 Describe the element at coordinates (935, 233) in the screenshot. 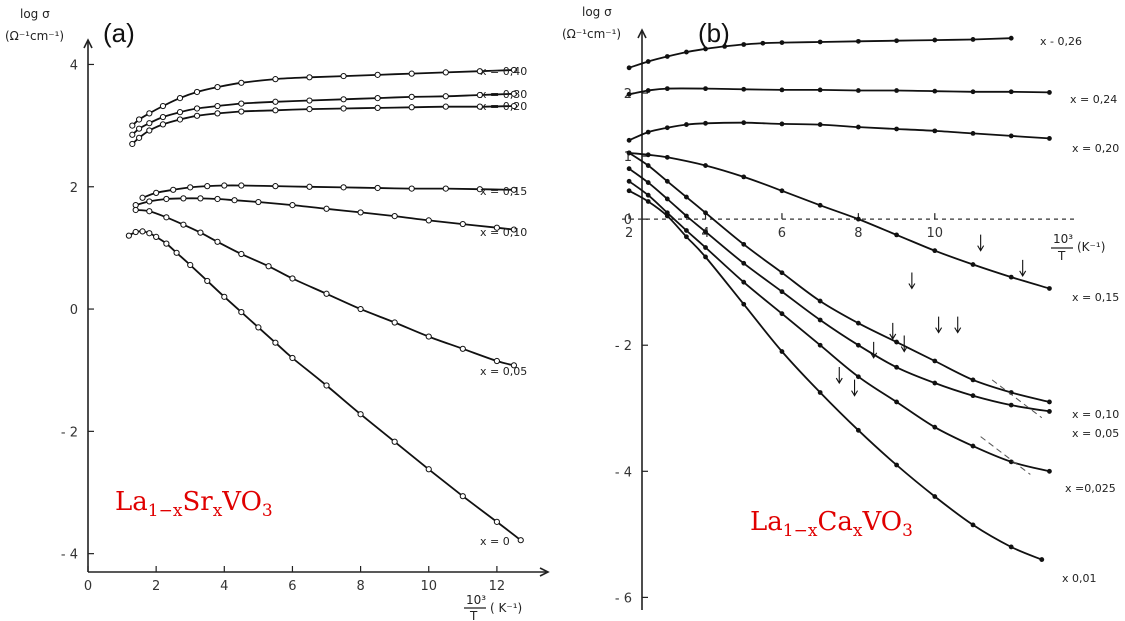

I see `panel-b-x-tick-label: 10` at that location.